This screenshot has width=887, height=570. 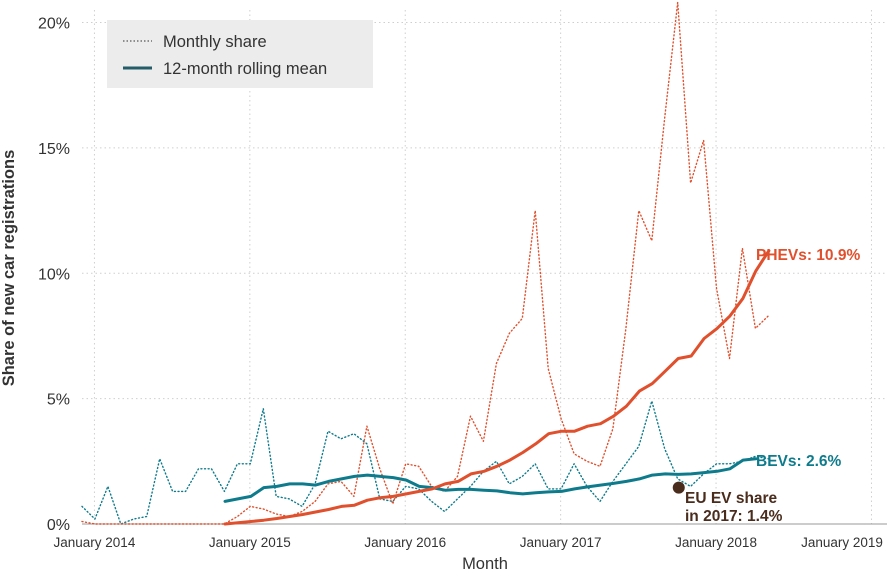 I want to click on legend-background, so click(x=240, y=54).